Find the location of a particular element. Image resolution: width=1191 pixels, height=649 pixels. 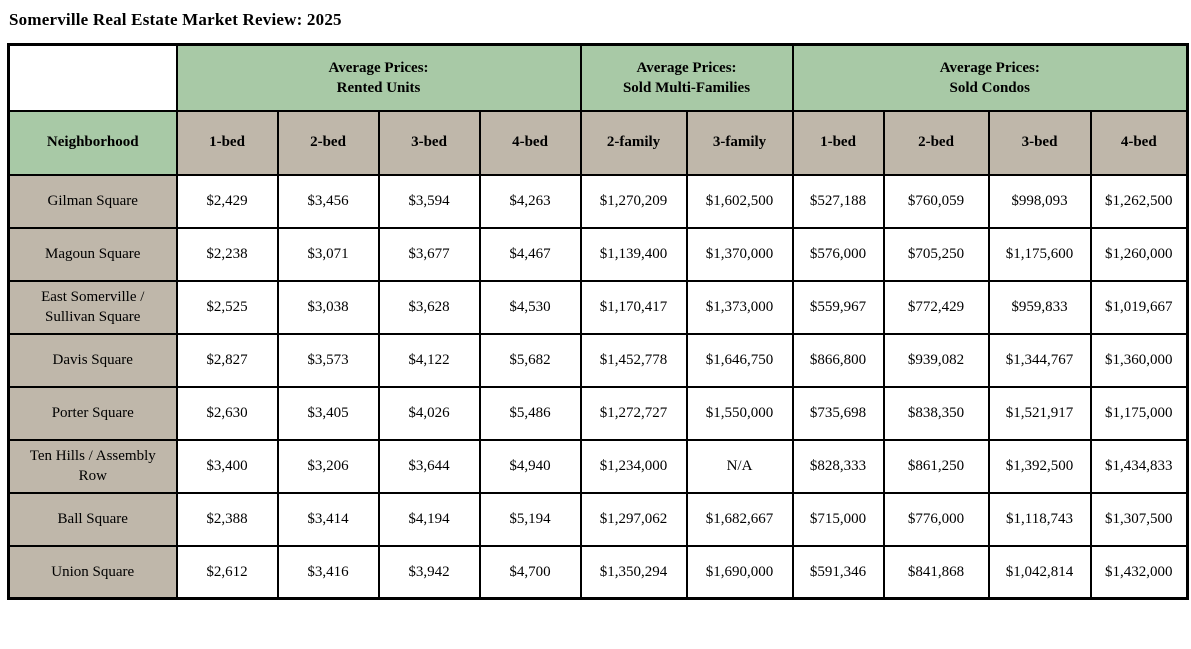

price-cell: $735,698 is located at coordinates (838, 413).